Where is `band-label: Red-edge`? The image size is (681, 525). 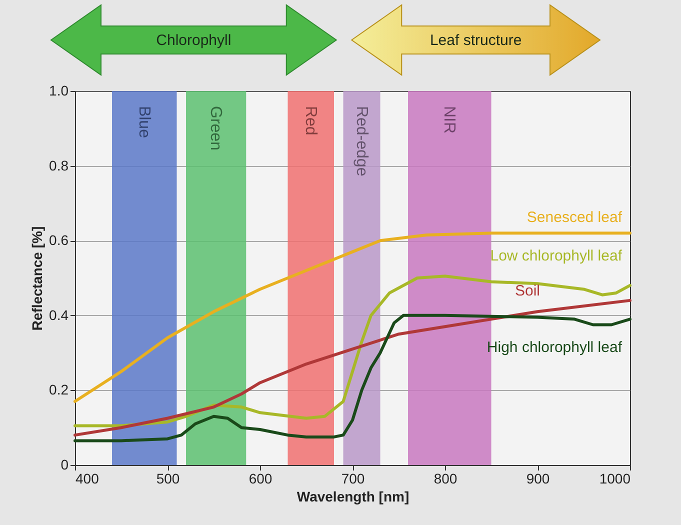 band-label: Red-edge is located at coordinates (361, 141).